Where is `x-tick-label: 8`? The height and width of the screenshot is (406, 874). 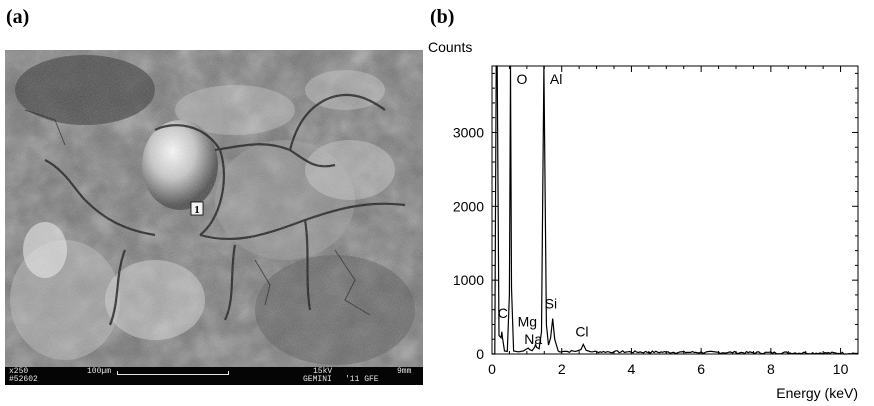
x-tick-label: 8 is located at coordinates (771, 369).